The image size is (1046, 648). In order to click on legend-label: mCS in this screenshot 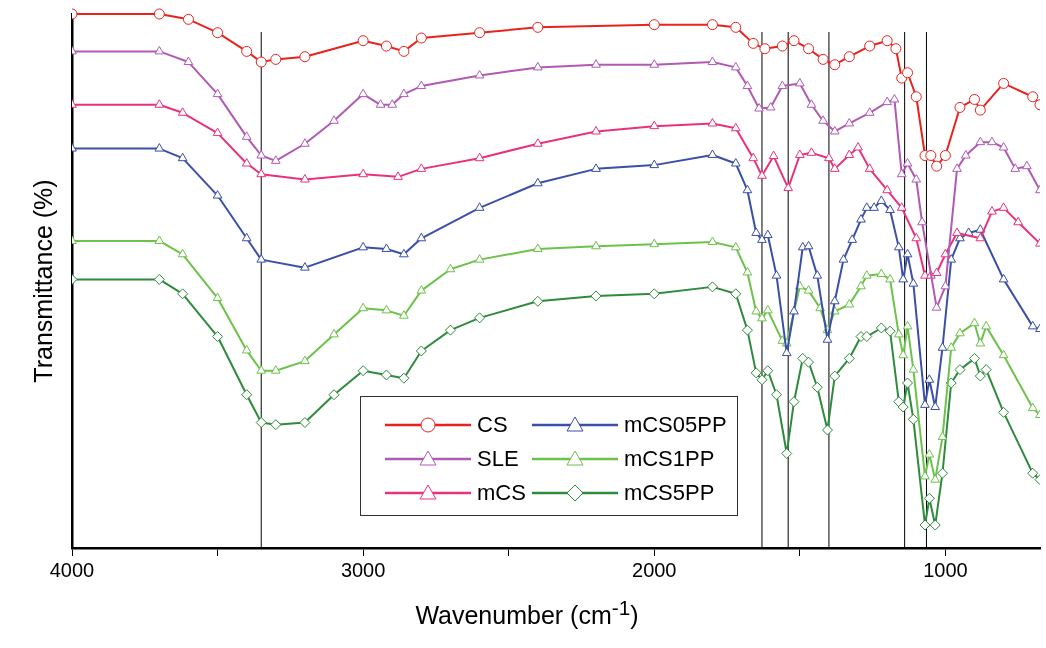, I will do `click(501, 493)`.